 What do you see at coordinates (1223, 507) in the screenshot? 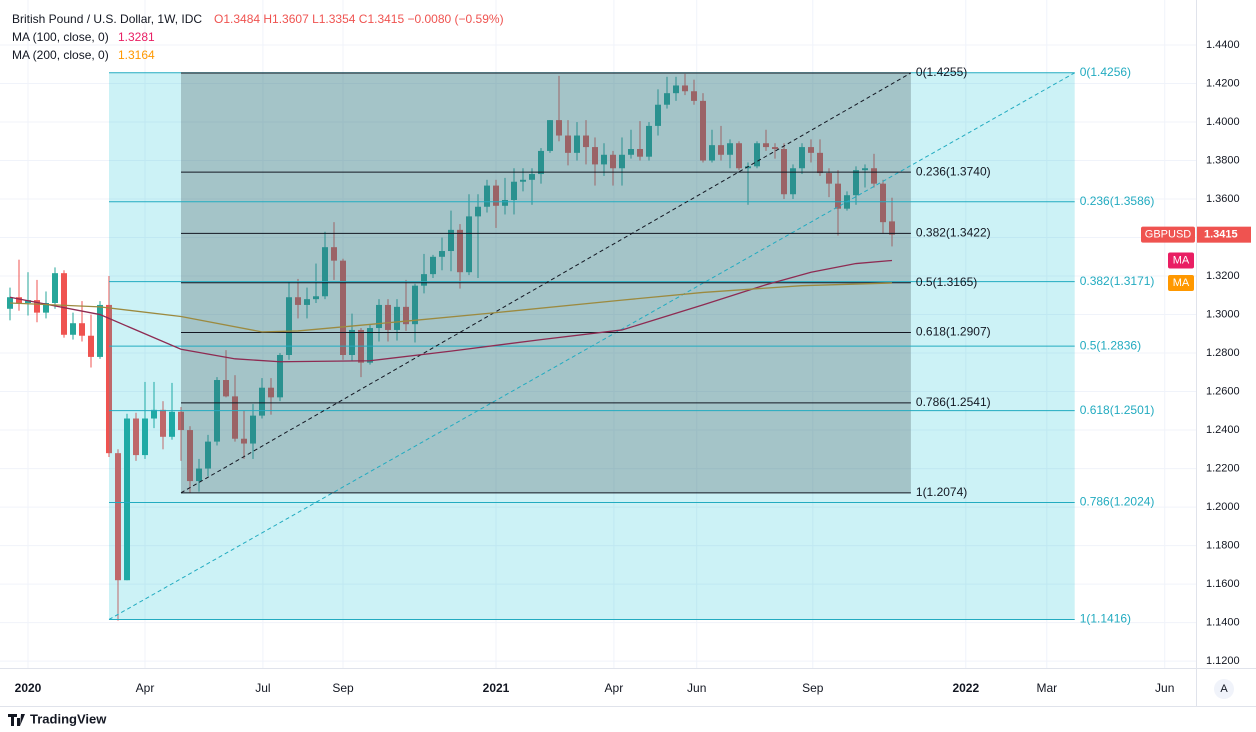
I see `y-tick-label: 1.2000` at bounding box center [1223, 507].